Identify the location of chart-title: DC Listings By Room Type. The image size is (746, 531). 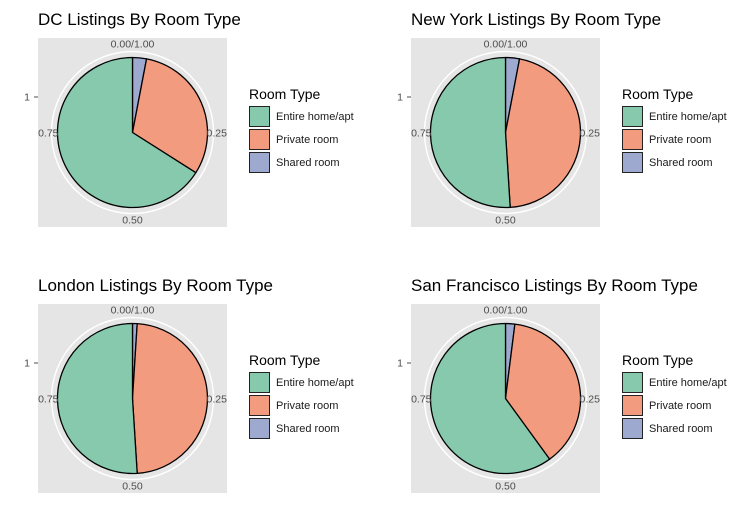
(139, 19).